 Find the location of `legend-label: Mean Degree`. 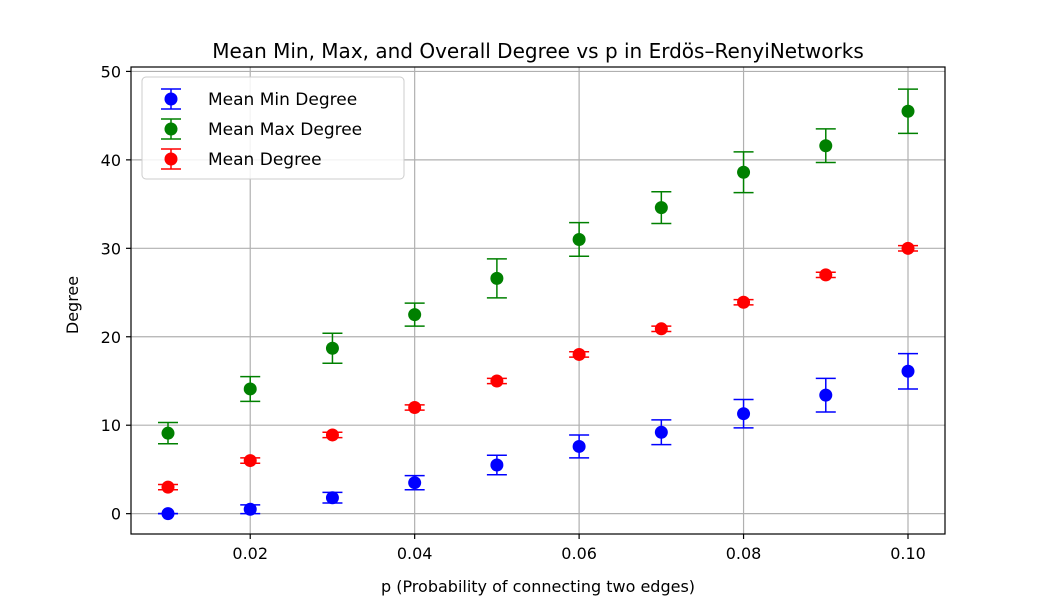

legend-label: Mean Degree is located at coordinates (265, 160).